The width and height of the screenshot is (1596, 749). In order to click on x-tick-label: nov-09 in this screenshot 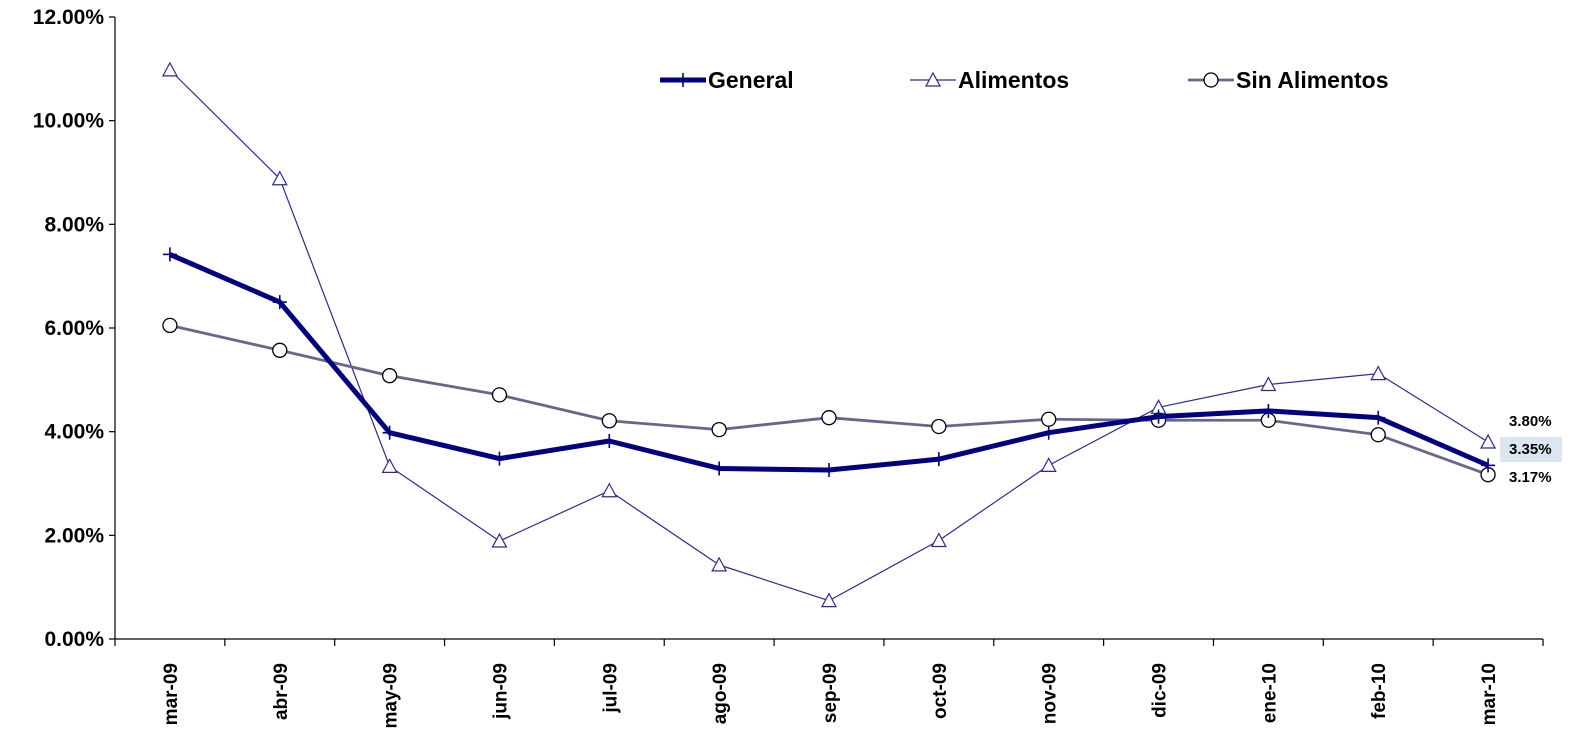, I will do `click(1050, 693)`.